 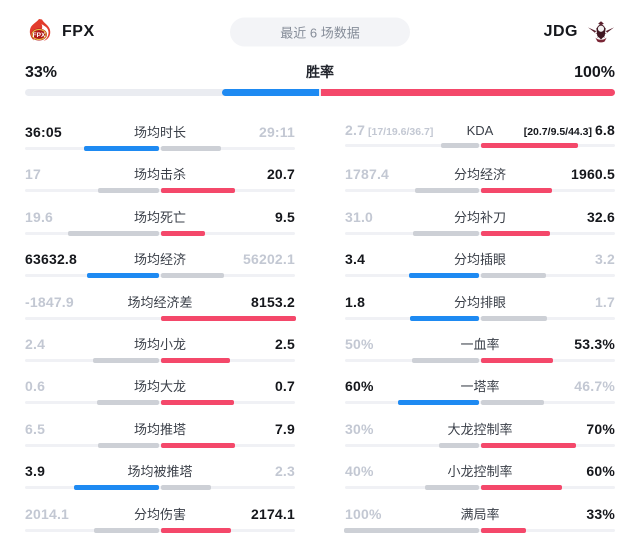 I want to click on stat-label: 场均大龙, so click(x=159, y=387).